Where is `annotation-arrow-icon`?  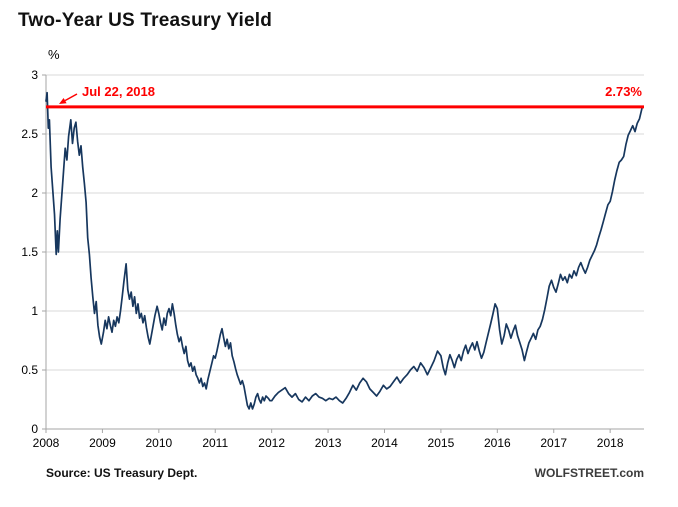 annotation-arrow-icon is located at coordinates (68, 98).